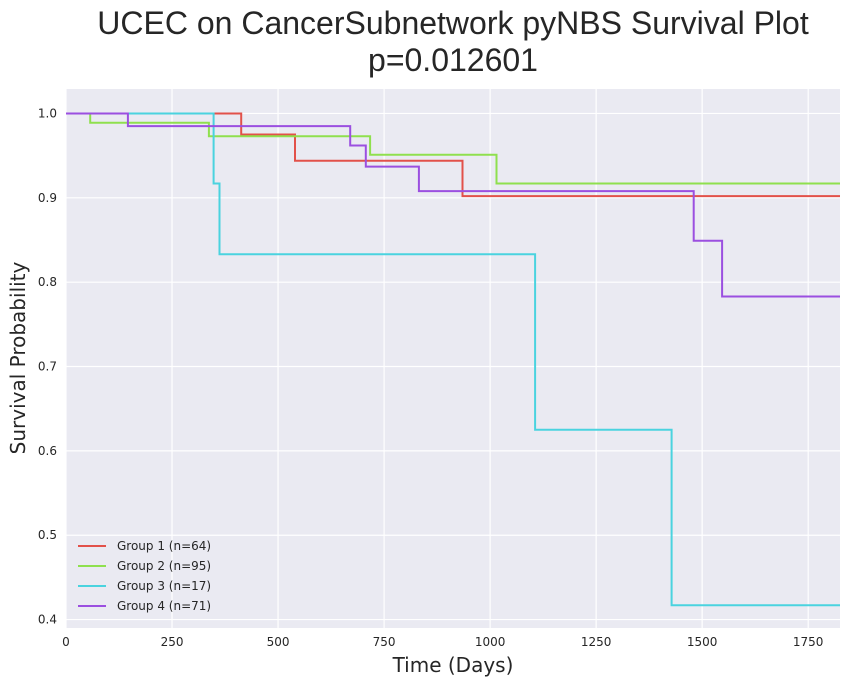  What do you see at coordinates (47, 282) in the screenshot?
I see `y-tick-label: 0.8` at bounding box center [47, 282].